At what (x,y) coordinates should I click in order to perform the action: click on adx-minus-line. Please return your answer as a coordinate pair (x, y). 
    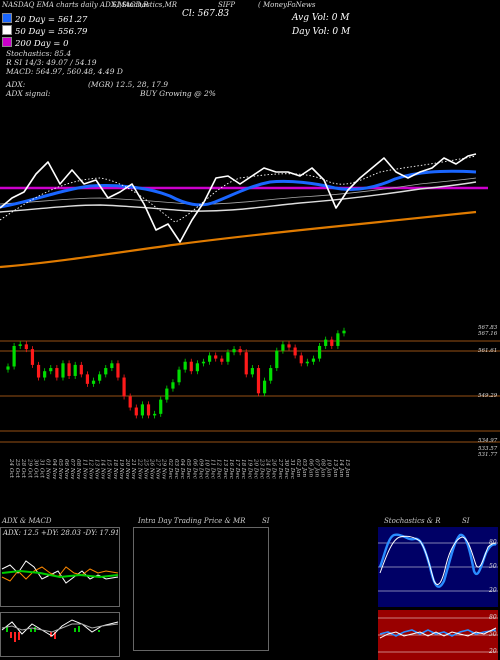
    Looking at the image, I should click on (60, 574).